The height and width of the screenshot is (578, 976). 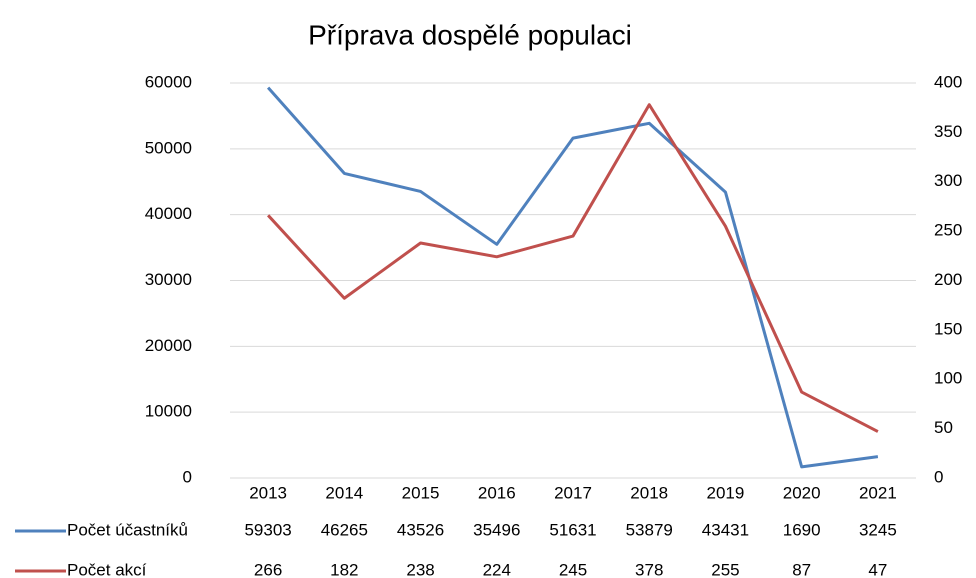 What do you see at coordinates (725, 569) in the screenshot?
I see `table-value: 255` at bounding box center [725, 569].